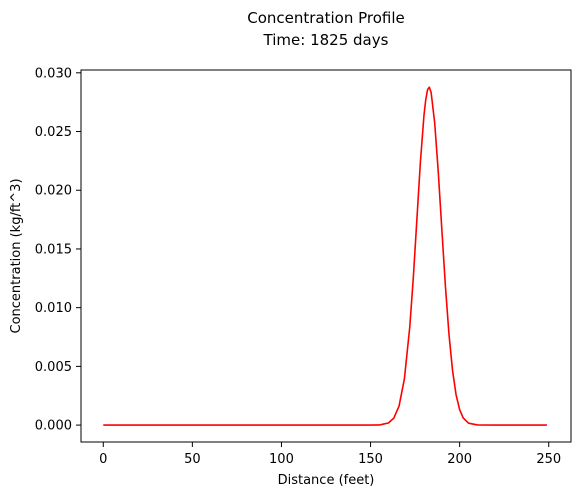  What do you see at coordinates (53, 249) in the screenshot?
I see `y-tick-label: 0.015` at bounding box center [53, 249].